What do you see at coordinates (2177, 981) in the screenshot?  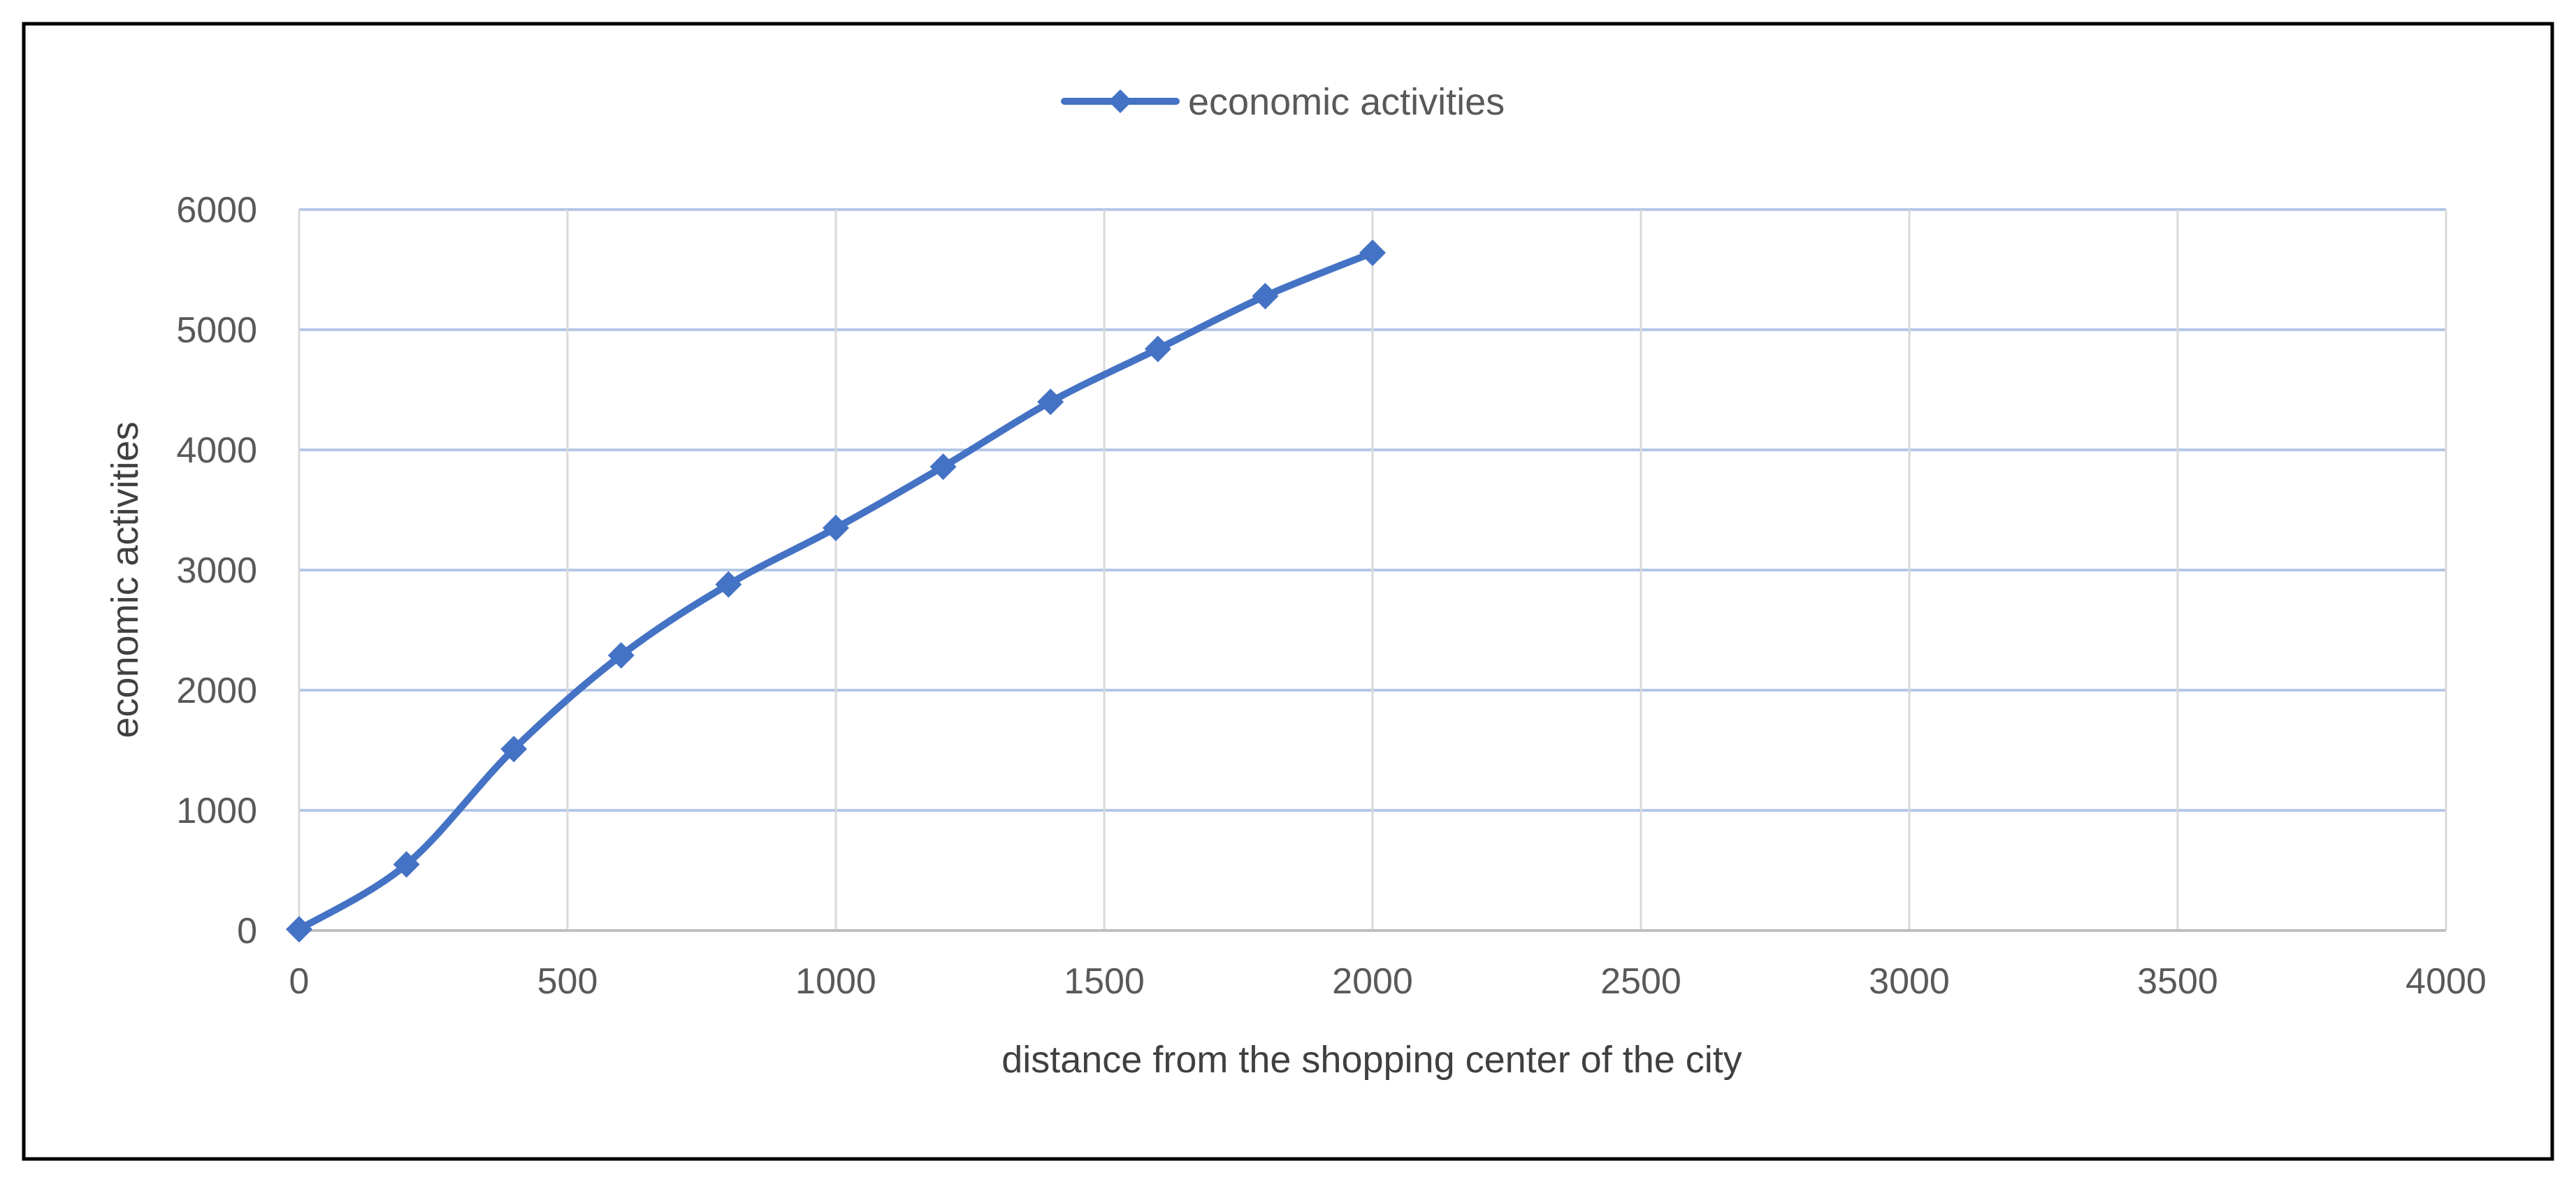 I see `x-tick-label: 3500` at bounding box center [2177, 981].